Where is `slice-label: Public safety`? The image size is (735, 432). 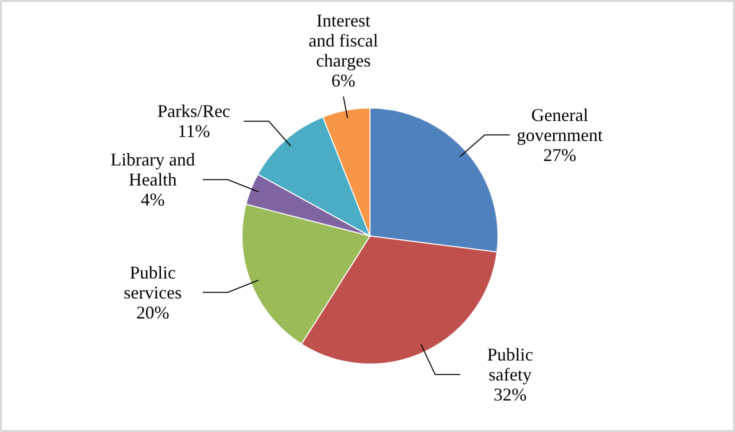 slice-label: Public safety is located at coordinates (510, 364).